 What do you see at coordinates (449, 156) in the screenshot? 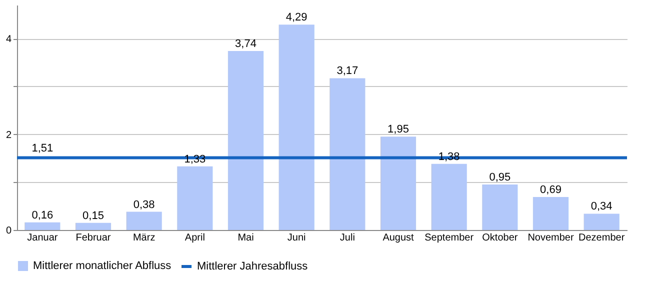
I see `data-label: 1,38` at bounding box center [449, 156].